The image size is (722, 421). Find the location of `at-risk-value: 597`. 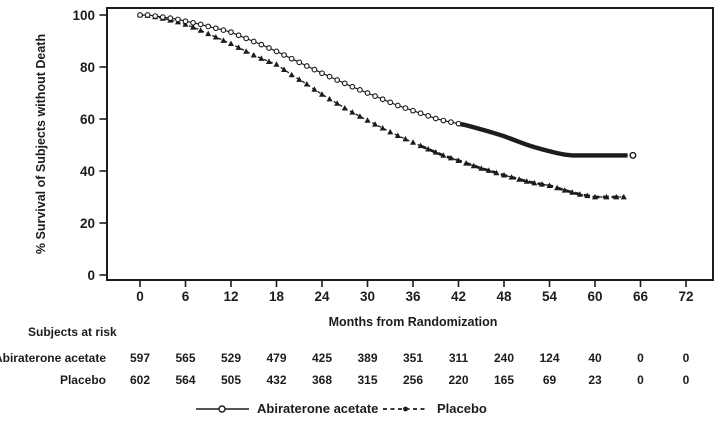

at-risk-value: 597 is located at coordinates (140, 358).